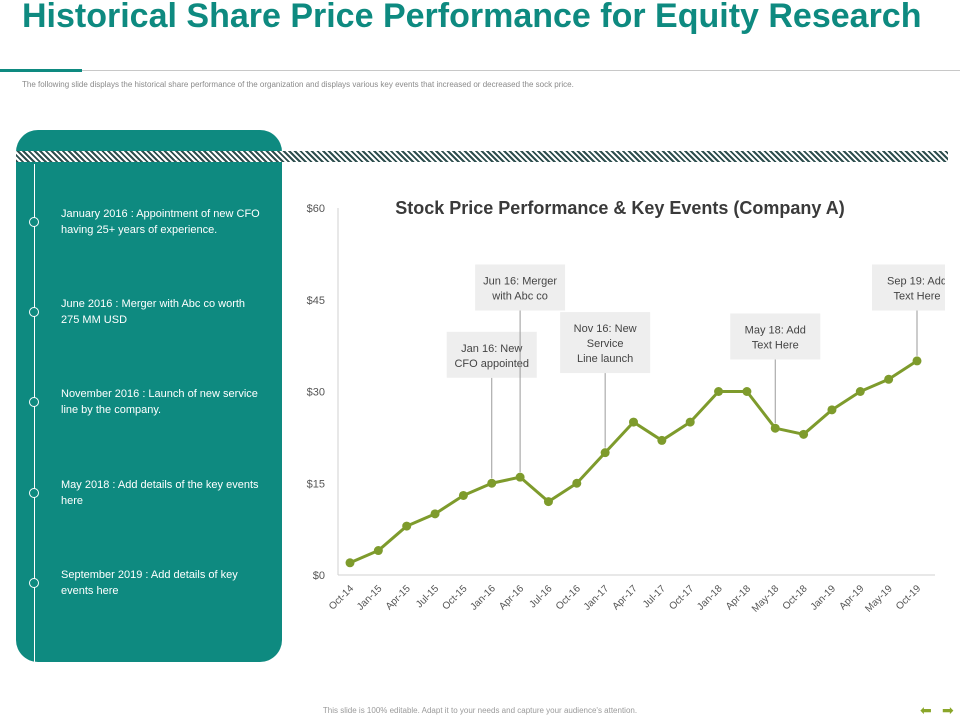 This screenshot has width=960, height=720. Describe the element at coordinates (879, 599) in the screenshot. I see `x-tick-label: May-19` at that location.